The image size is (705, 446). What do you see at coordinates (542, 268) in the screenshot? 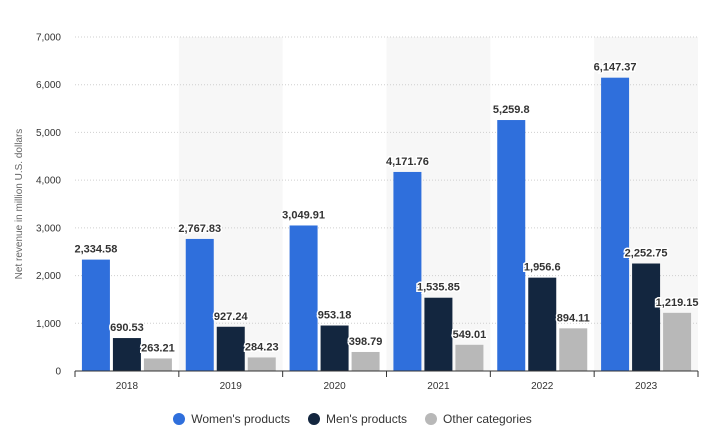
I see `data-label: 1,956.6` at bounding box center [542, 268].